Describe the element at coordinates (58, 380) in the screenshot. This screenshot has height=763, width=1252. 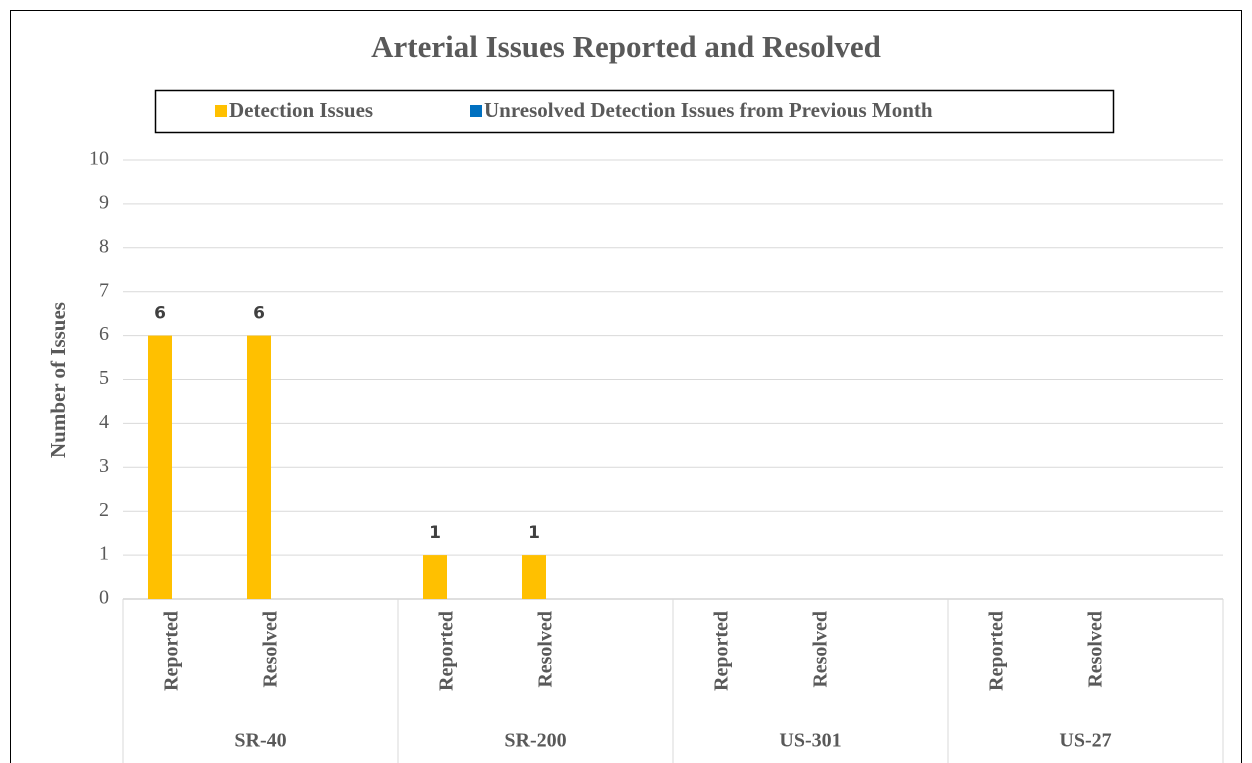
I see `y-axis-label: Number of Issues` at that location.